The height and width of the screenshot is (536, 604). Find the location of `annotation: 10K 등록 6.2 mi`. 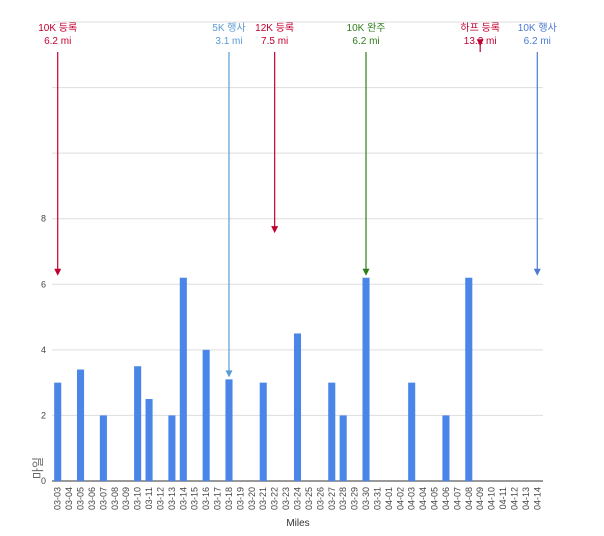

annotation: 10K 등록 6.2 mi is located at coordinates (57, 149).